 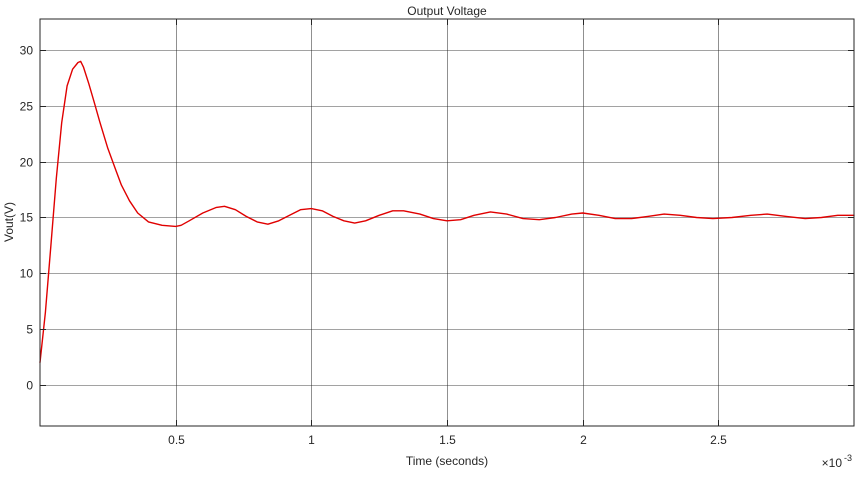 What do you see at coordinates (447, 461) in the screenshot?
I see `x-axis-title: Time (seconds)` at bounding box center [447, 461].